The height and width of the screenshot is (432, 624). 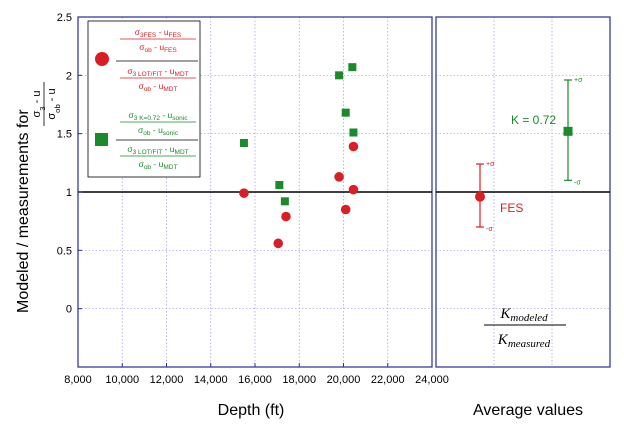 I want to click on x-tick-label: 24,000, so click(x=432, y=380).